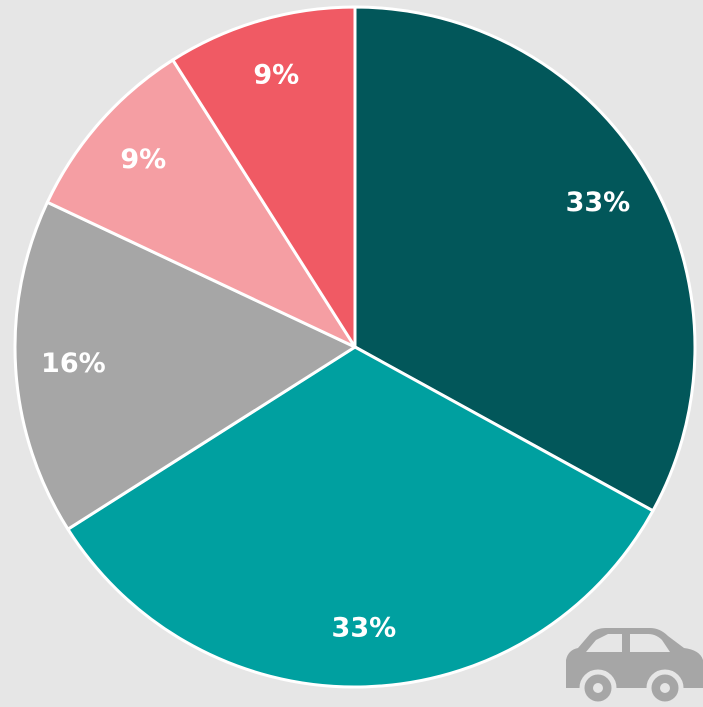 The image size is (703, 707). What do you see at coordinates (73, 363) in the screenshot?
I see `data-label: 16%` at bounding box center [73, 363].